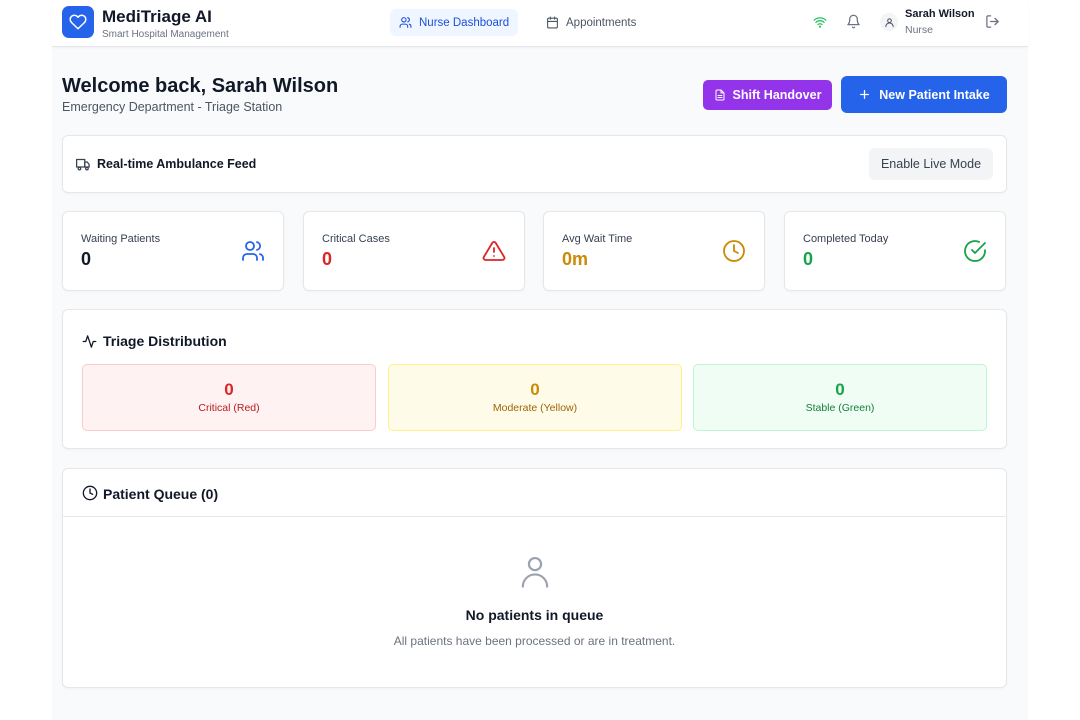 The image size is (1080, 720). I want to click on triage-moderate-box: 0 Moderate (Yellow), so click(535, 397).